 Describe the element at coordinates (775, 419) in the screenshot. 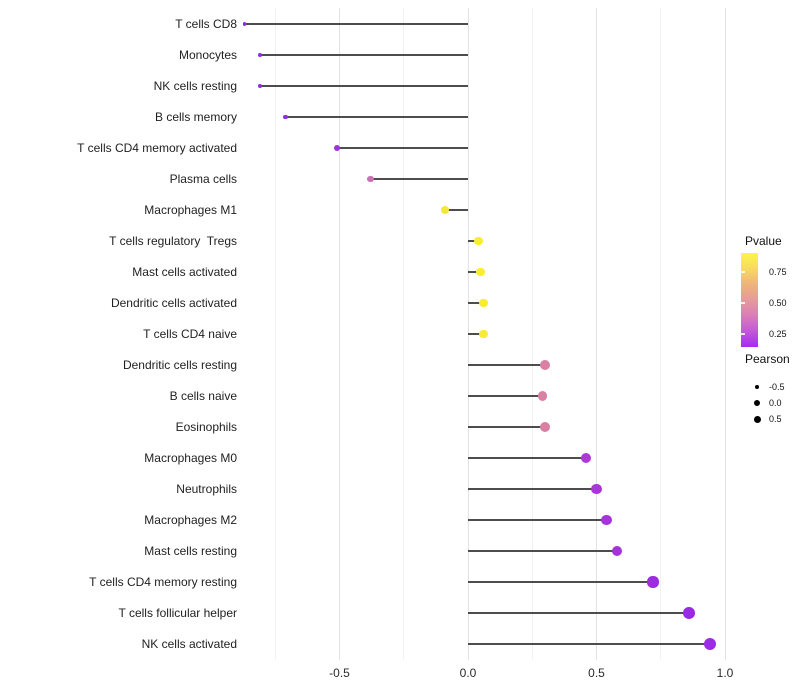

I see `pearson-legend-label: 0.5` at that location.